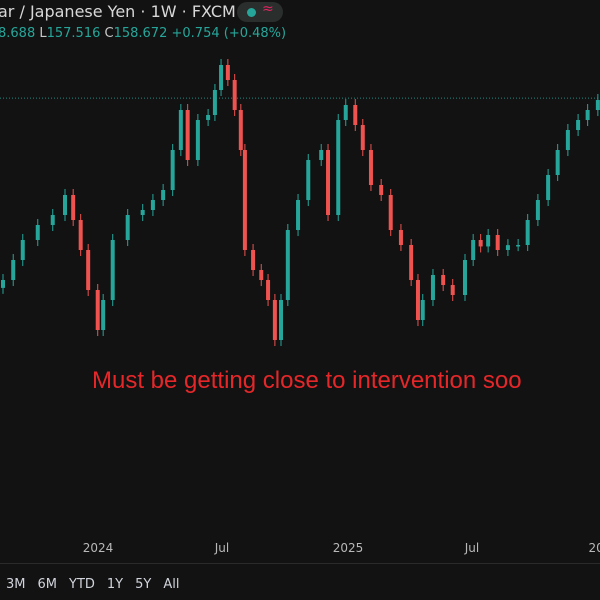 The width and height of the screenshot is (600, 600). I want to click on axis-divider, so click(300, 563).